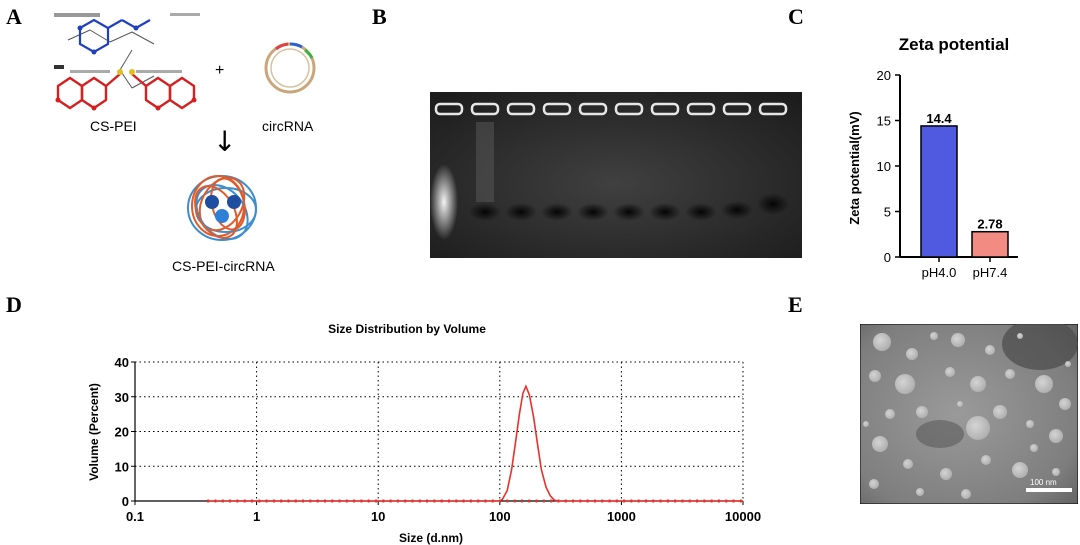  I want to click on zeta-chart-title: Zeta potential, so click(954, 44).